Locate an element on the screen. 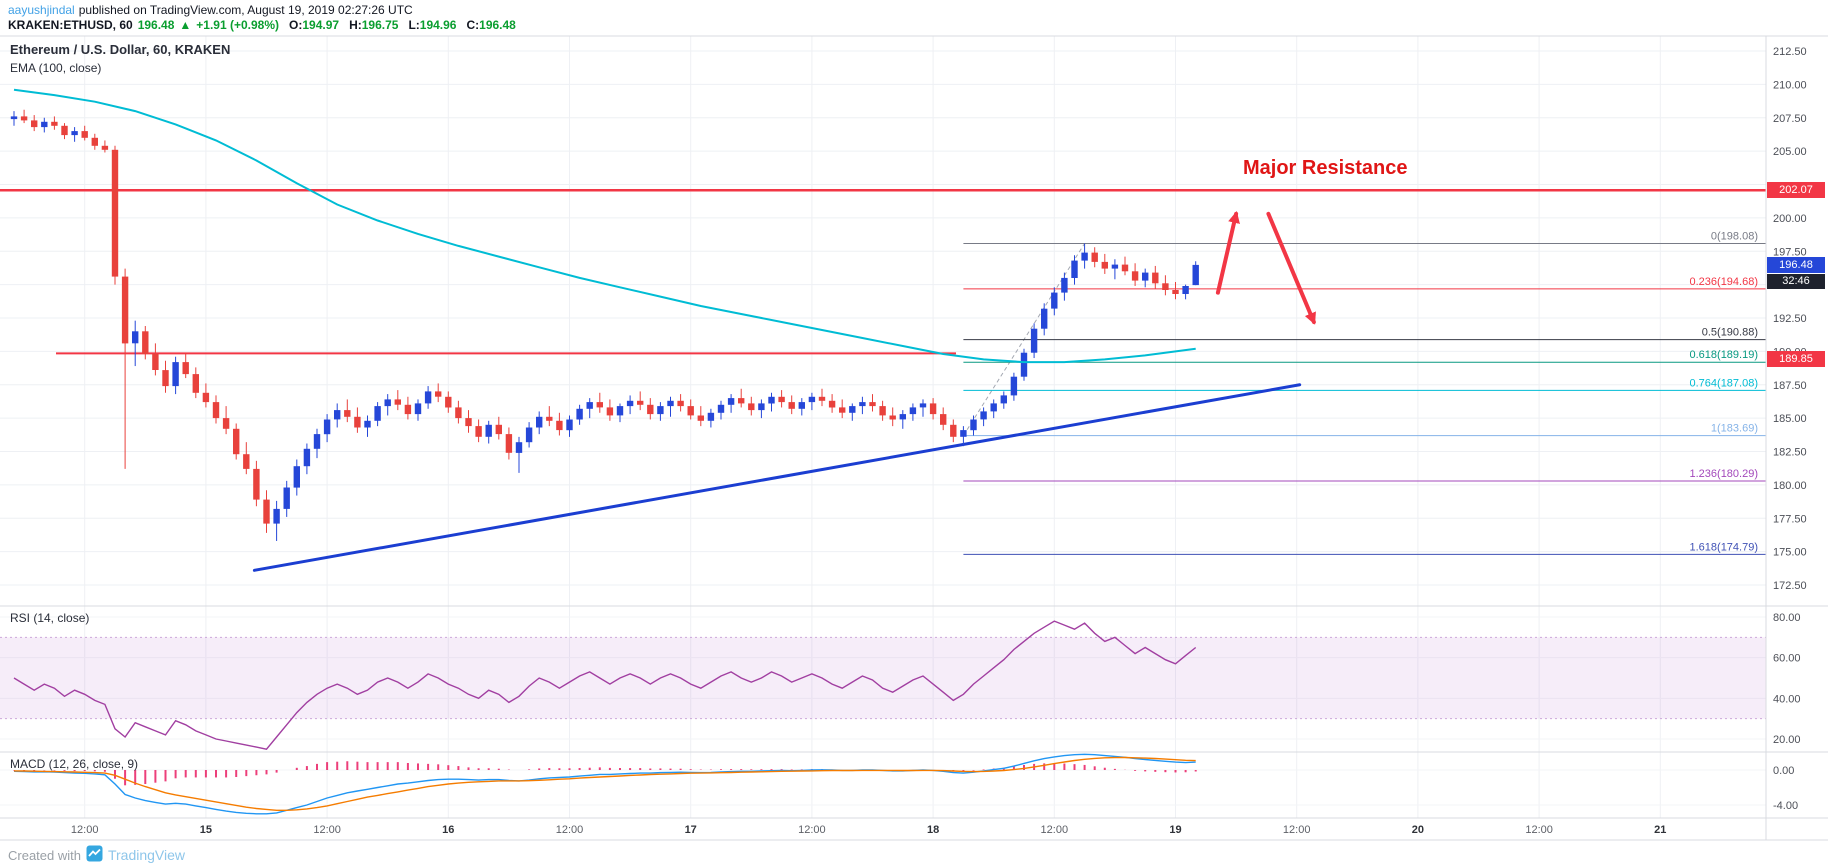 The height and width of the screenshot is (868, 1828). annotation-arrows is located at coordinates (1265, 267).